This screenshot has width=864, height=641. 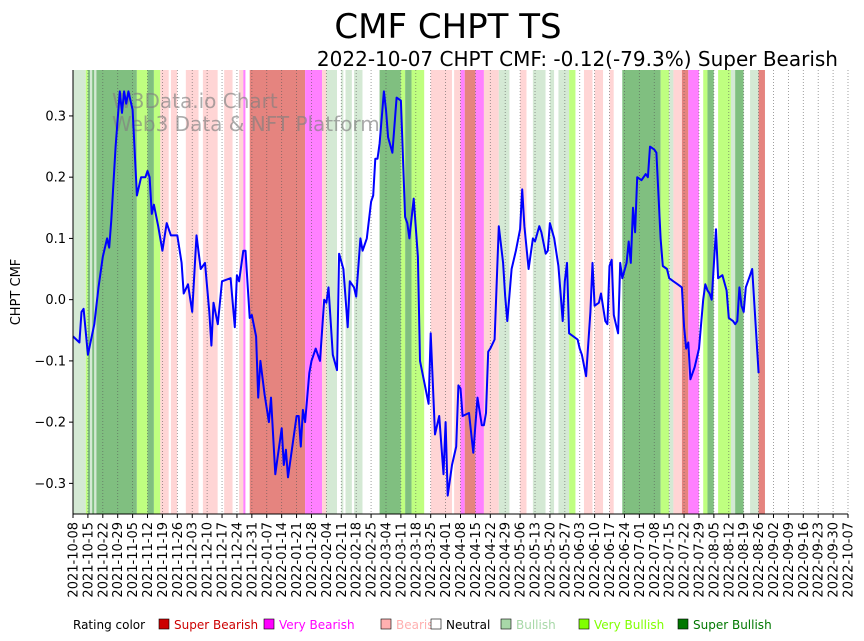 I want to click on x-tick-label: 2022-06-24, so click(x=625, y=560).